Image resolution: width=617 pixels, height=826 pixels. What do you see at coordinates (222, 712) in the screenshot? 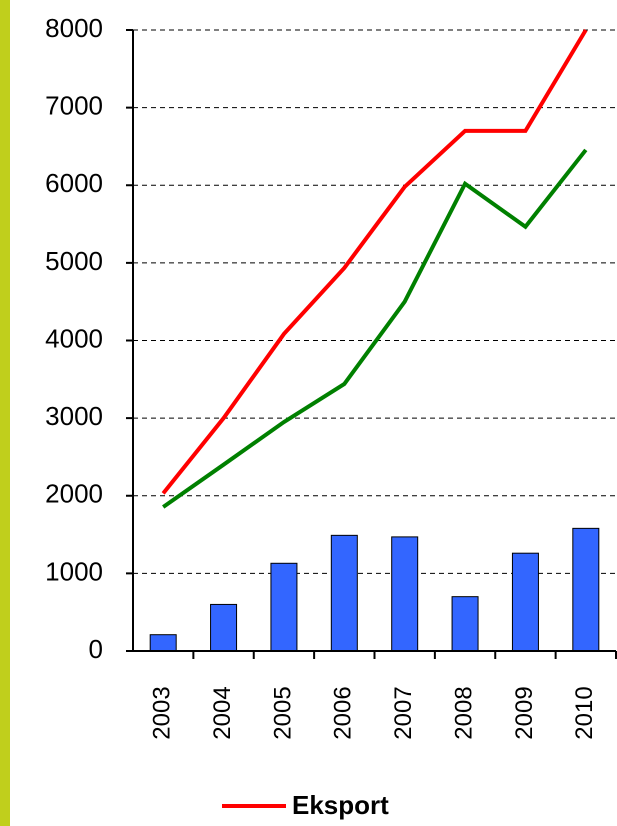
I see `x-tick-label: 2004` at bounding box center [222, 712].